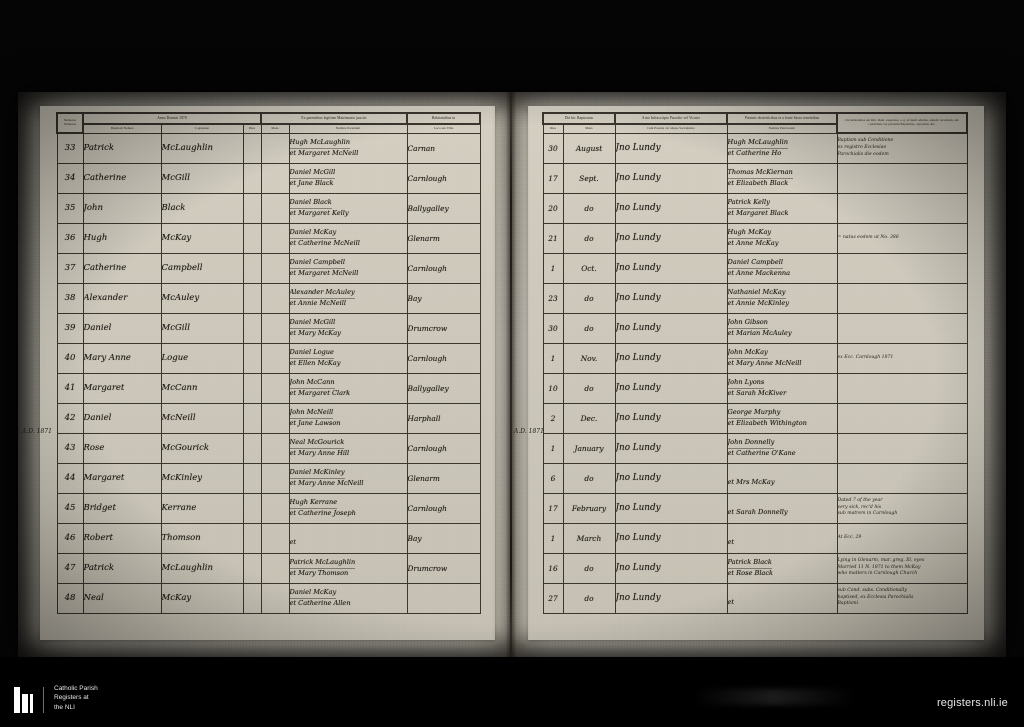  Describe the element at coordinates (202, 388) in the screenshot. I see `child-surname: McCann` at that location.